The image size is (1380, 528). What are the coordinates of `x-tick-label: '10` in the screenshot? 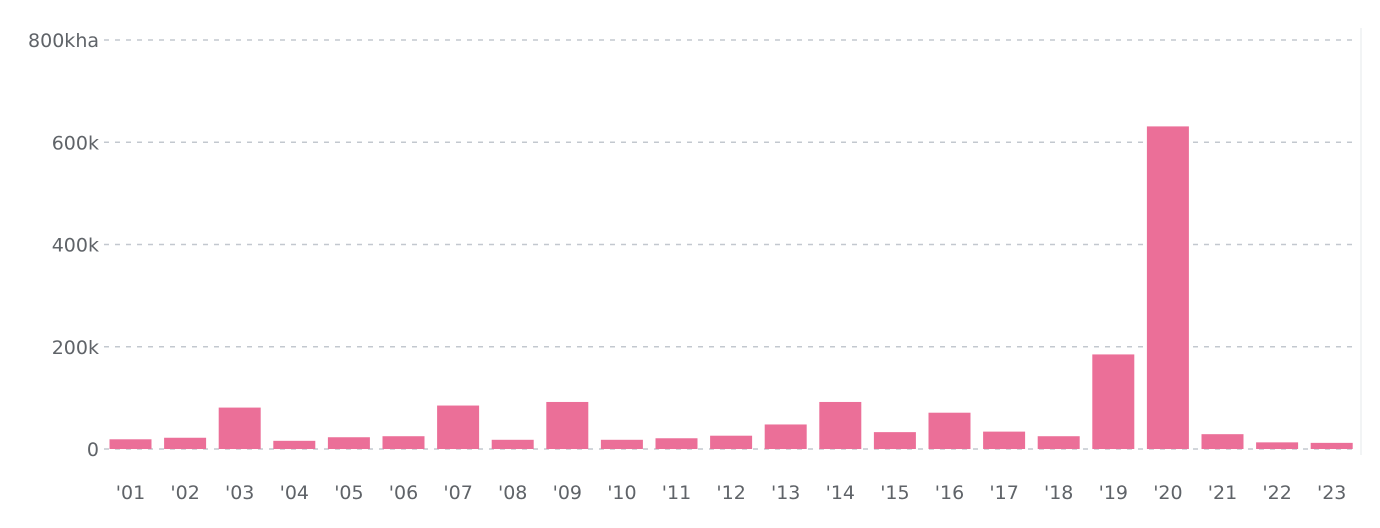 It's located at (621, 493).